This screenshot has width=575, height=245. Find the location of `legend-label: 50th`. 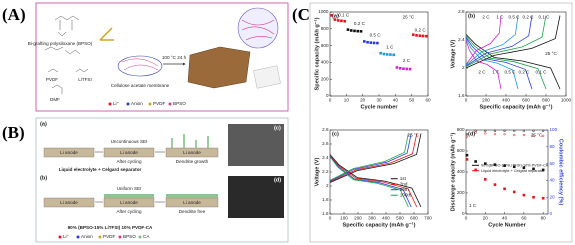

legend-label: 50th is located at coordinates (404, 189).